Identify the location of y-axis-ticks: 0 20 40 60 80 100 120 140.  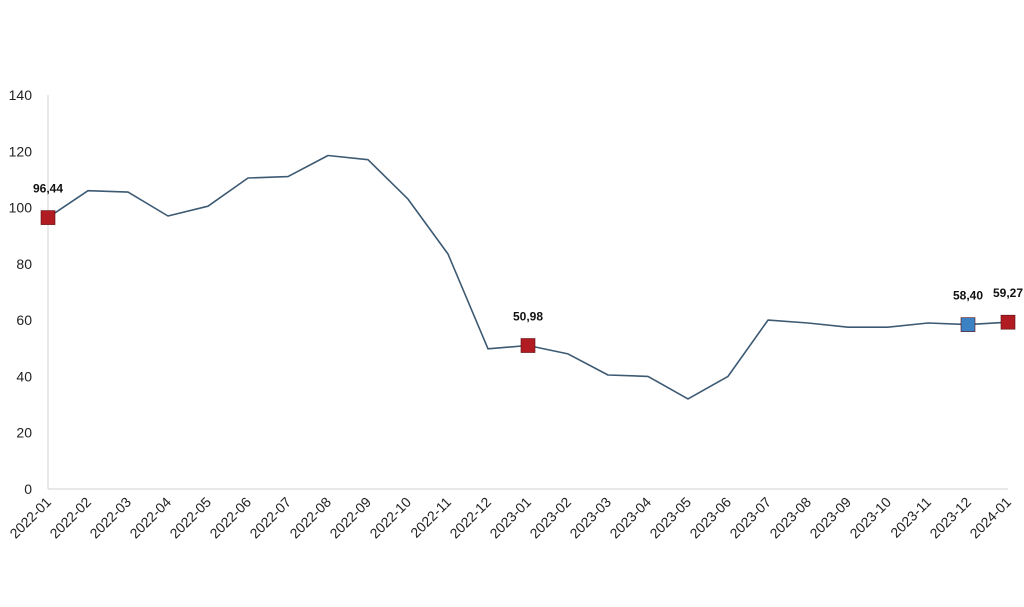
(21, 292).